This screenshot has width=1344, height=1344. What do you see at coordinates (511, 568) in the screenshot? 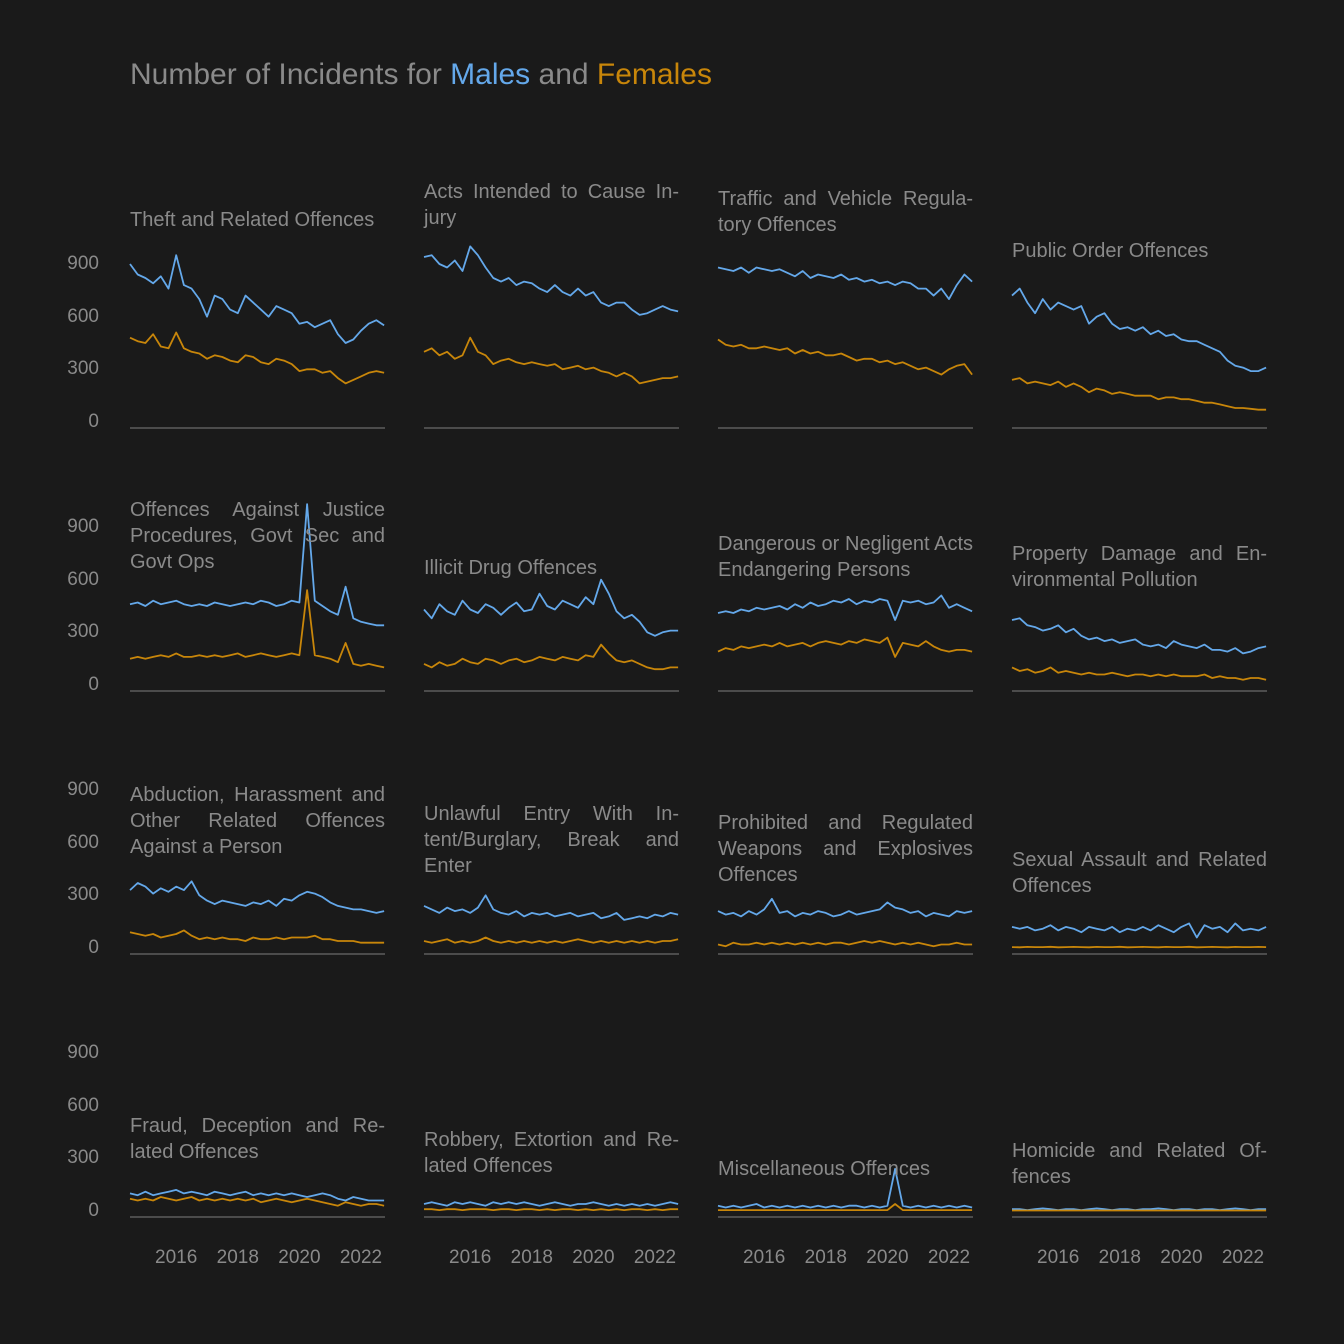
I see `panel-title: Illicit Drug Offences` at bounding box center [511, 568].